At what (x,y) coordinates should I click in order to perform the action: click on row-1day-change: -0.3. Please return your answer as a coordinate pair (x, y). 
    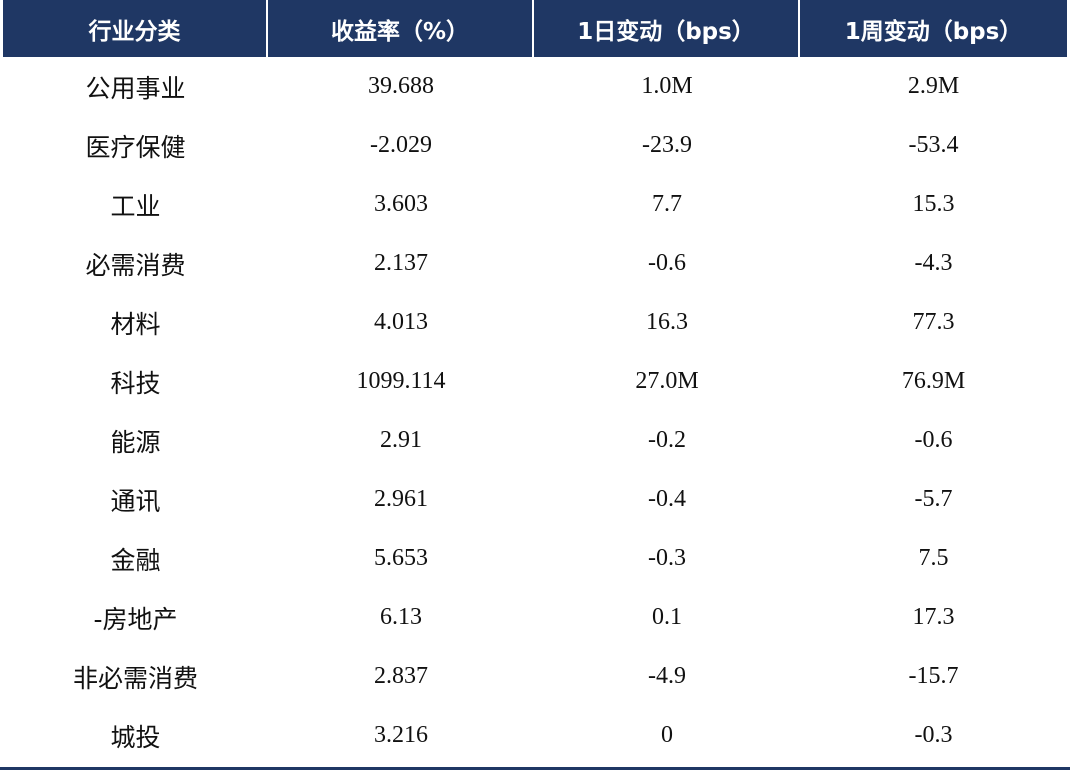
    Looking at the image, I should click on (667, 558).